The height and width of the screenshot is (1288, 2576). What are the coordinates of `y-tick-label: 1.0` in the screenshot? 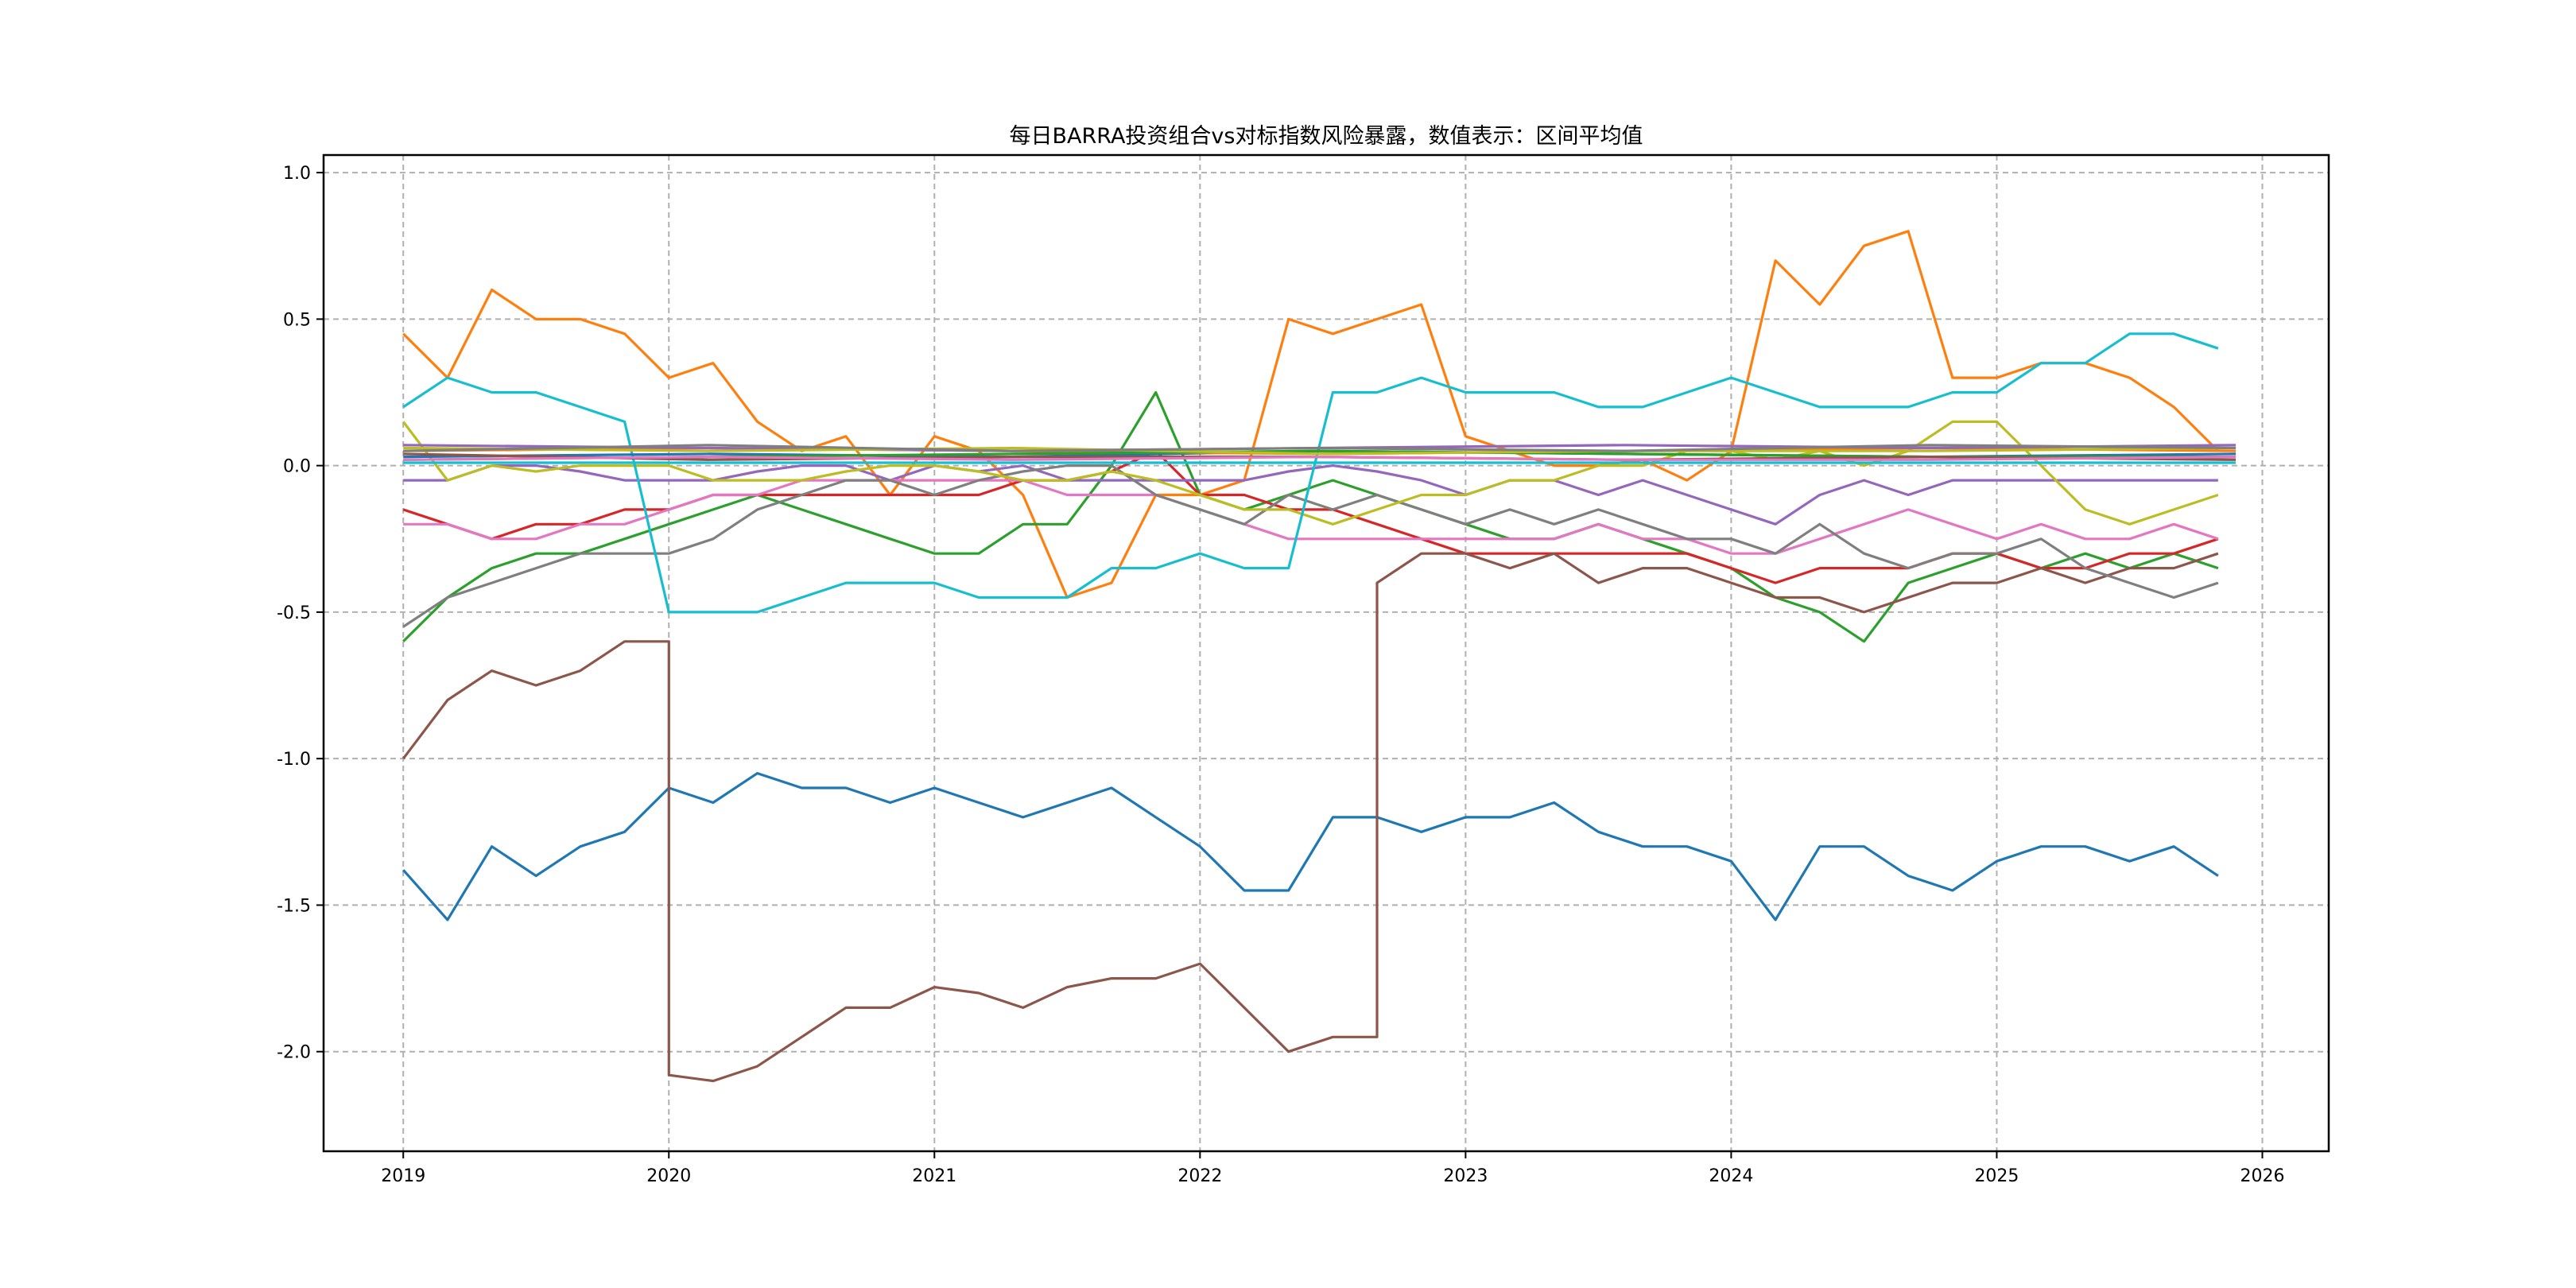 It's located at (297, 174).